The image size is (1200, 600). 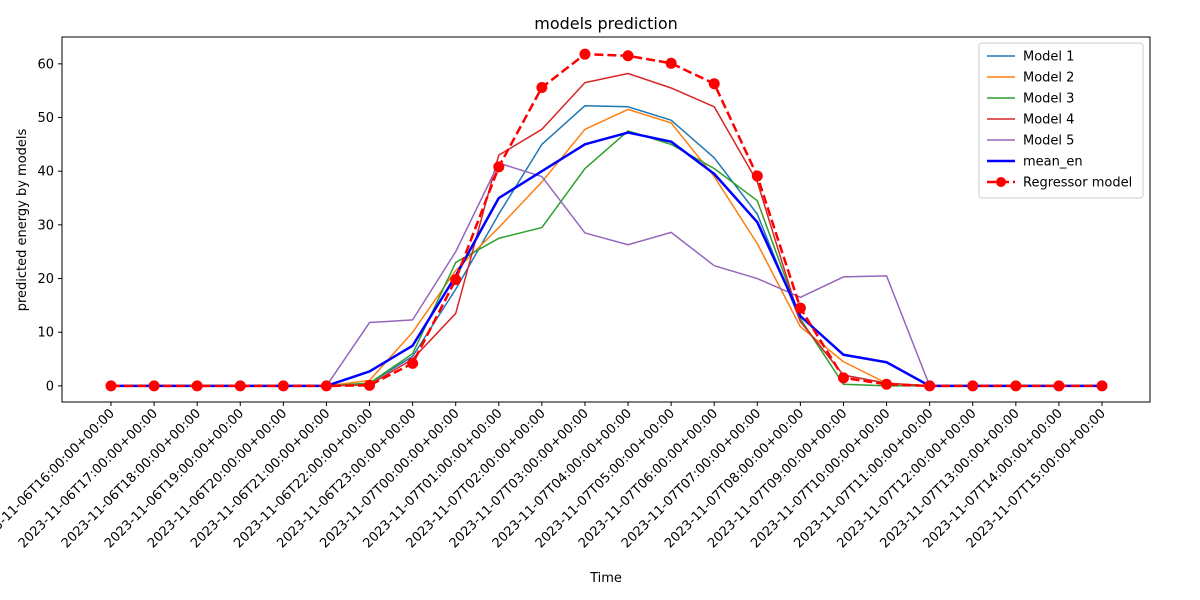 What do you see at coordinates (45, 64) in the screenshot?
I see `y-tick-label: 60` at bounding box center [45, 64].